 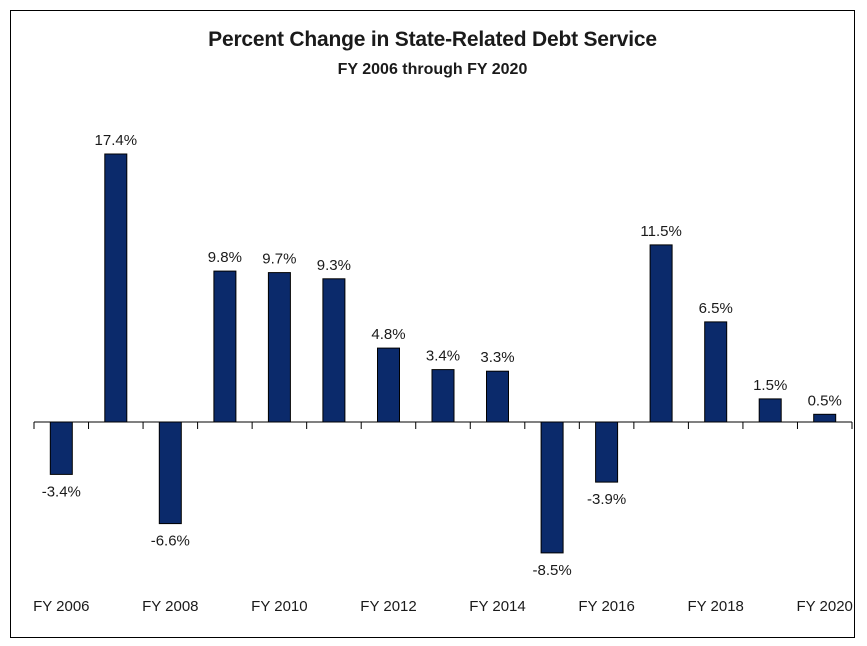 What do you see at coordinates (606, 606) in the screenshot?
I see `x-tick-label: FY 2016` at bounding box center [606, 606].